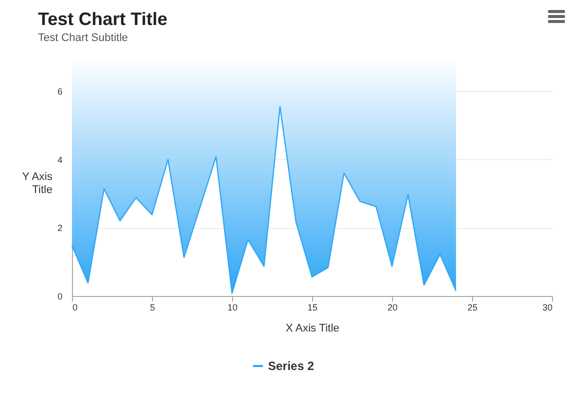  I want to click on x-tick-label: 25, so click(472, 307).